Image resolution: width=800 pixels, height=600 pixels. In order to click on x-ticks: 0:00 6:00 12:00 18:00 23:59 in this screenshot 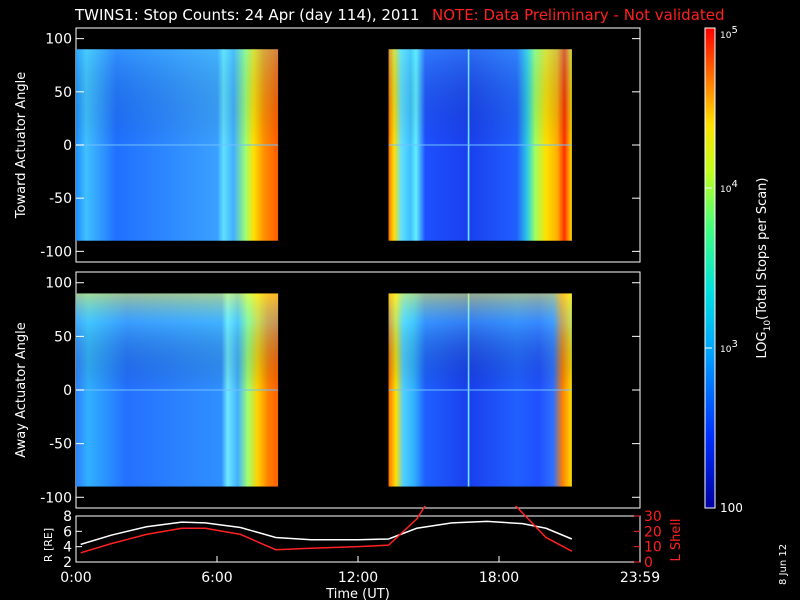, I will do `click(360, 571)`.